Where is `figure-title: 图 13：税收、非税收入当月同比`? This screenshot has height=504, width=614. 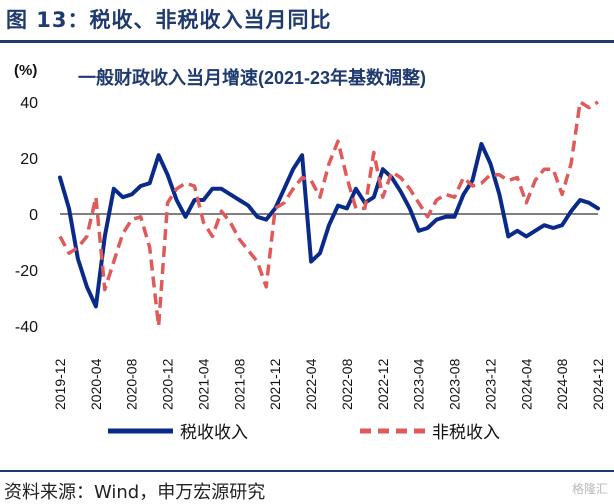
figure-title: 图 13：税收、非税收入当月同比 is located at coordinates (169, 20).